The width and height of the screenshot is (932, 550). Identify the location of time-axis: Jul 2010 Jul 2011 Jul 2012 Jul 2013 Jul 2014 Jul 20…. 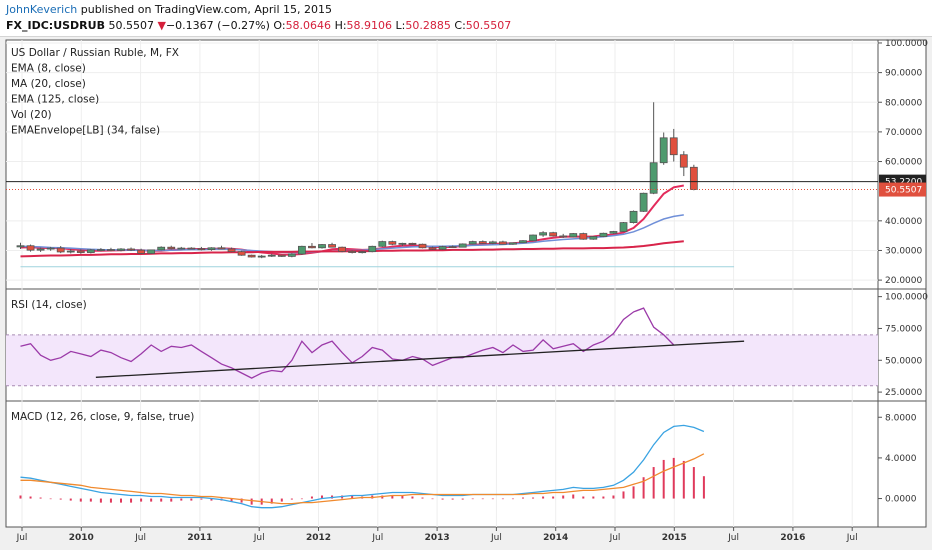
(437, 535).